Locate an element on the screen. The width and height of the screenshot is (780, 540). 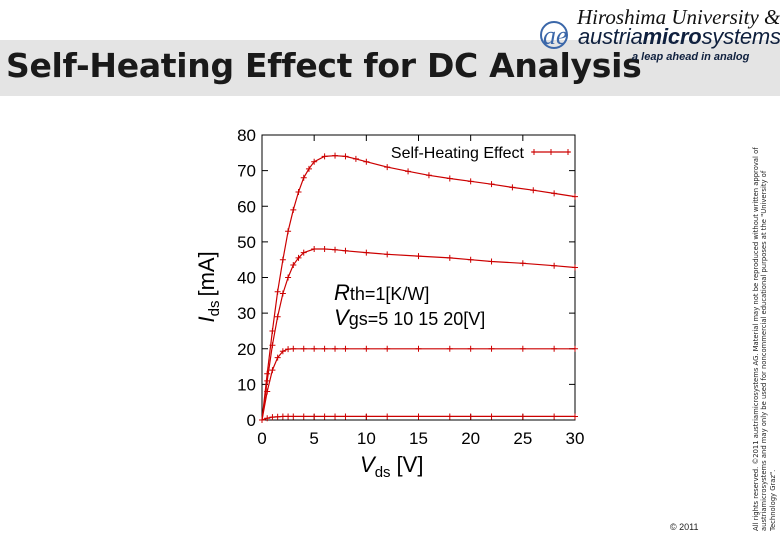
y-tick-label: 0 is located at coordinates (251, 420).